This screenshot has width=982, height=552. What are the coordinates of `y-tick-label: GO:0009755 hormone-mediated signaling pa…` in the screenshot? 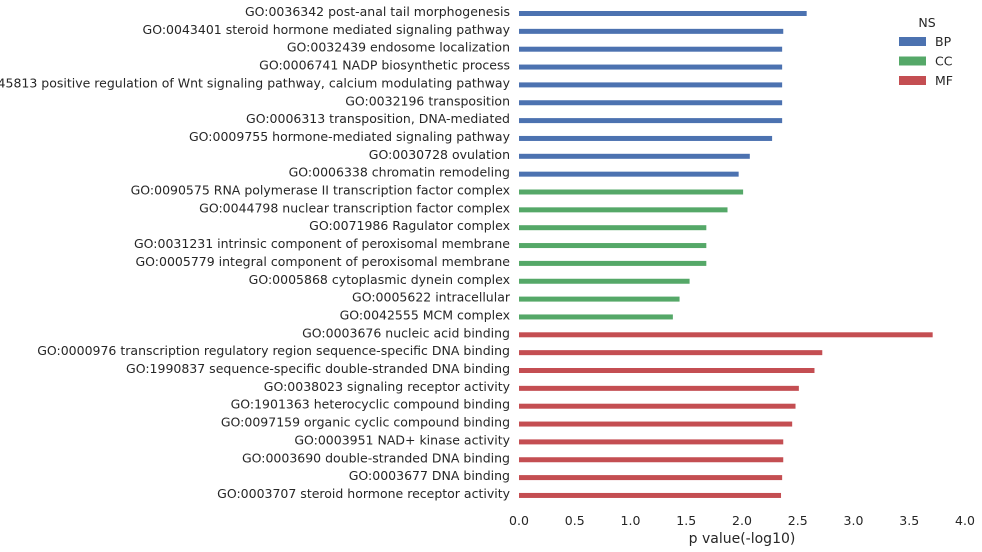 It's located at (350, 136).